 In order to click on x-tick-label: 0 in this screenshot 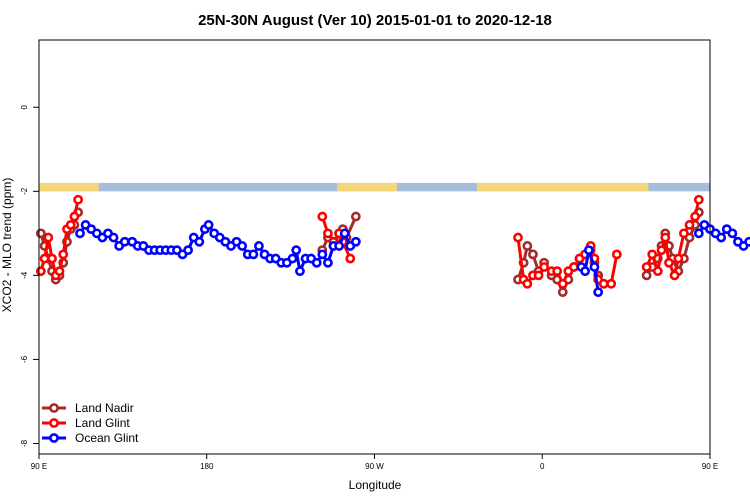, I will do `click(542, 466)`.